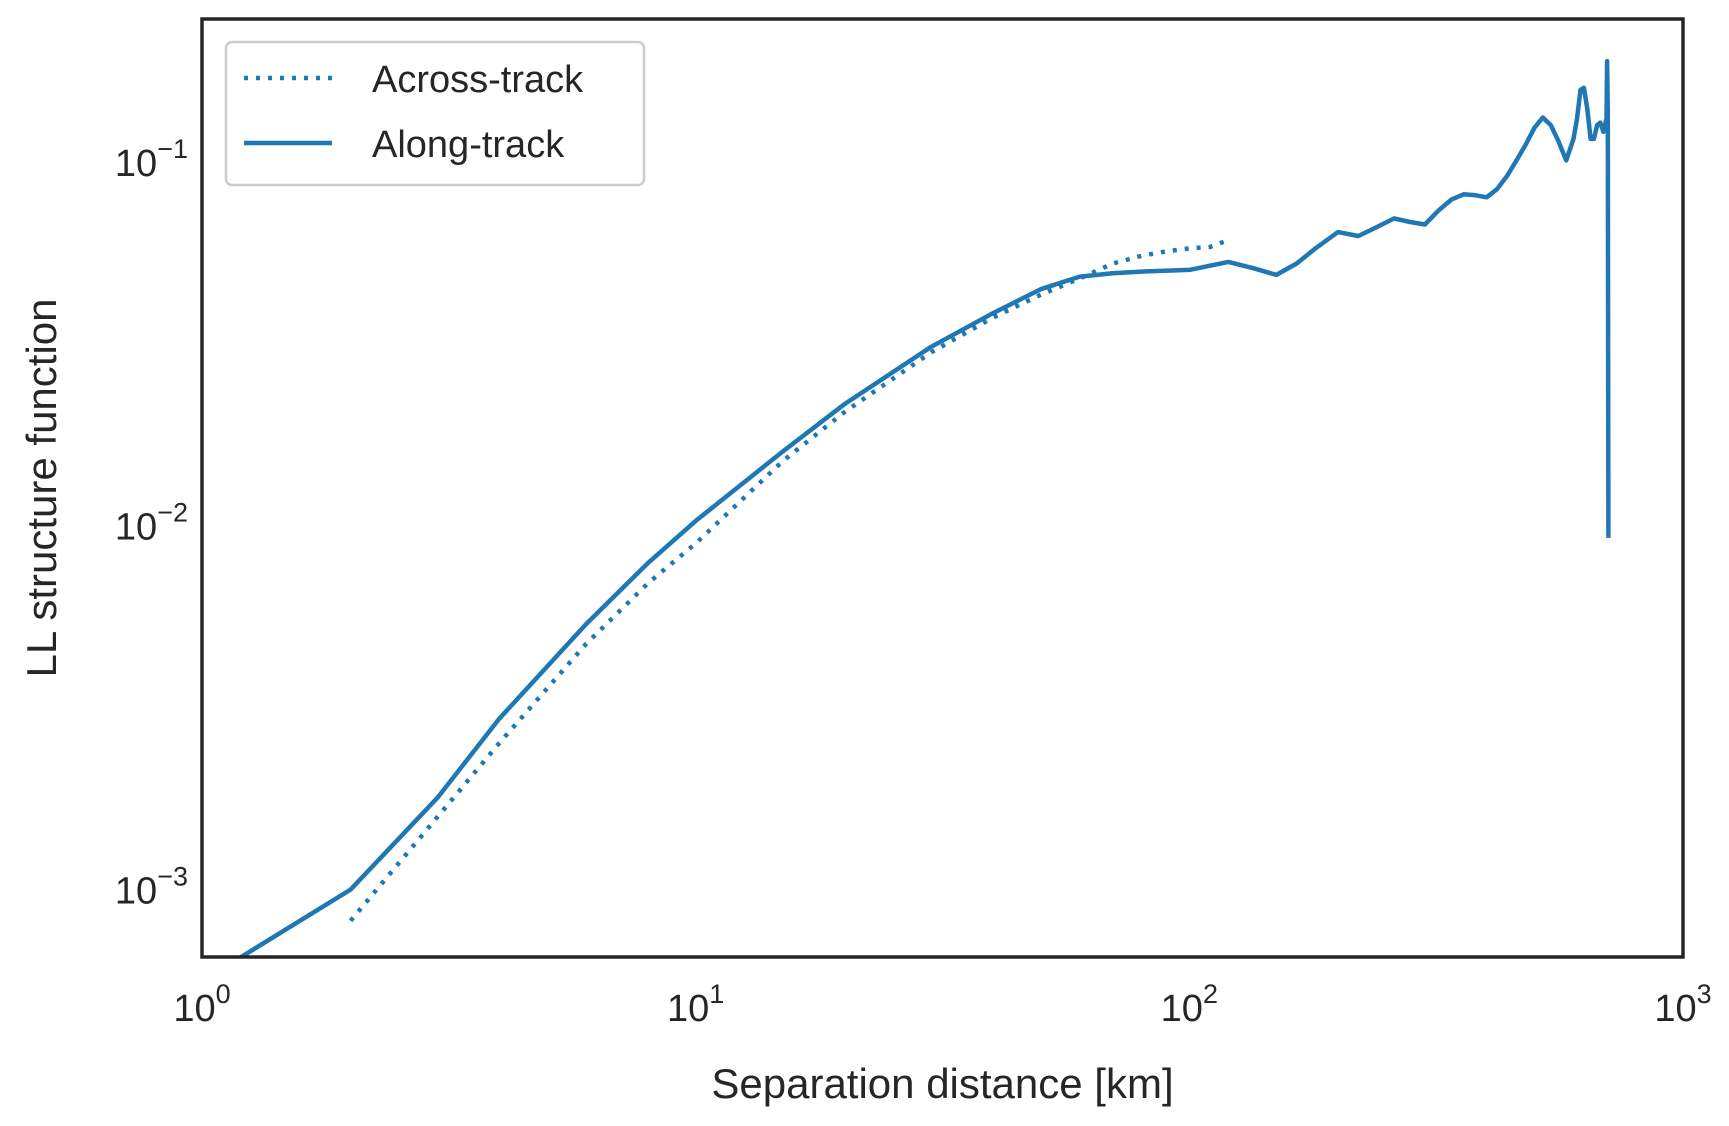  I want to click on legend-label-across-track: Across-track, so click(478, 80).